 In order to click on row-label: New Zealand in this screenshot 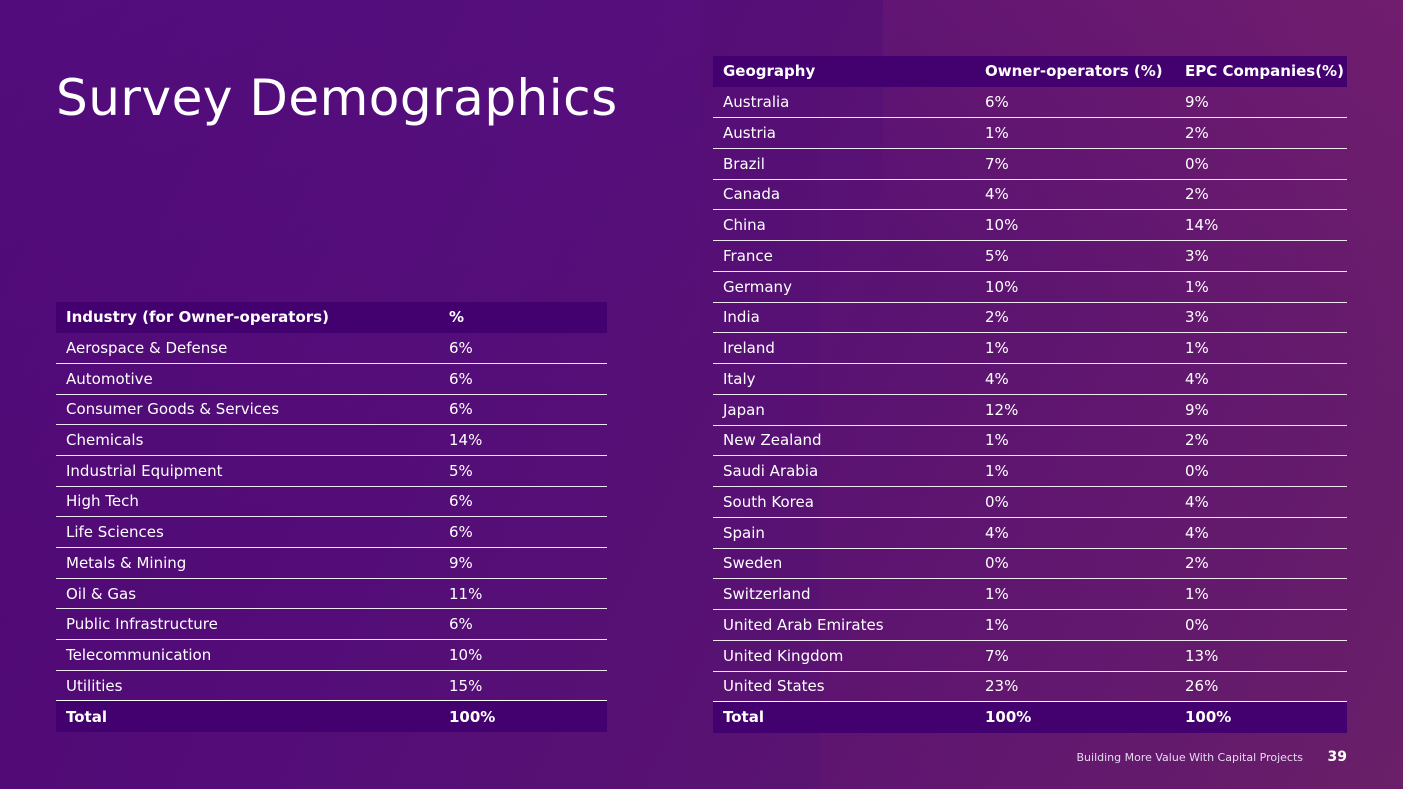, I will do `click(844, 441)`.